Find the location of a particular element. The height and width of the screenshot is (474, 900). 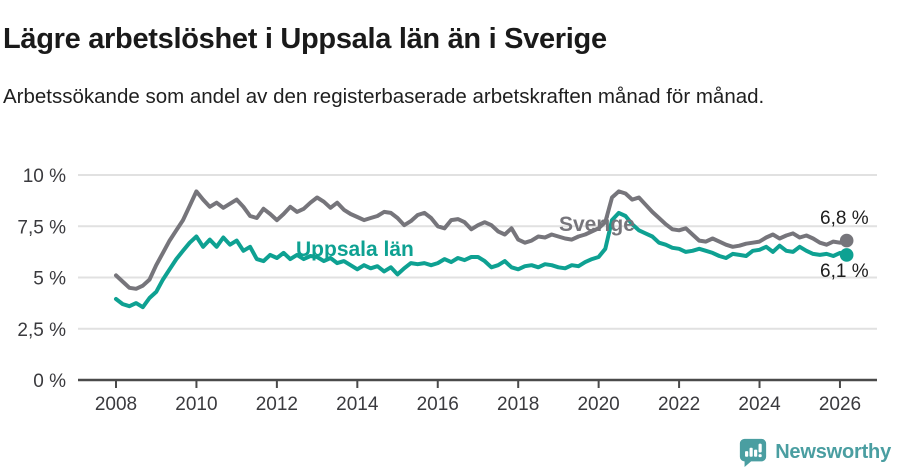

y-axis-tick-label: 0 % is located at coordinates (49, 381).